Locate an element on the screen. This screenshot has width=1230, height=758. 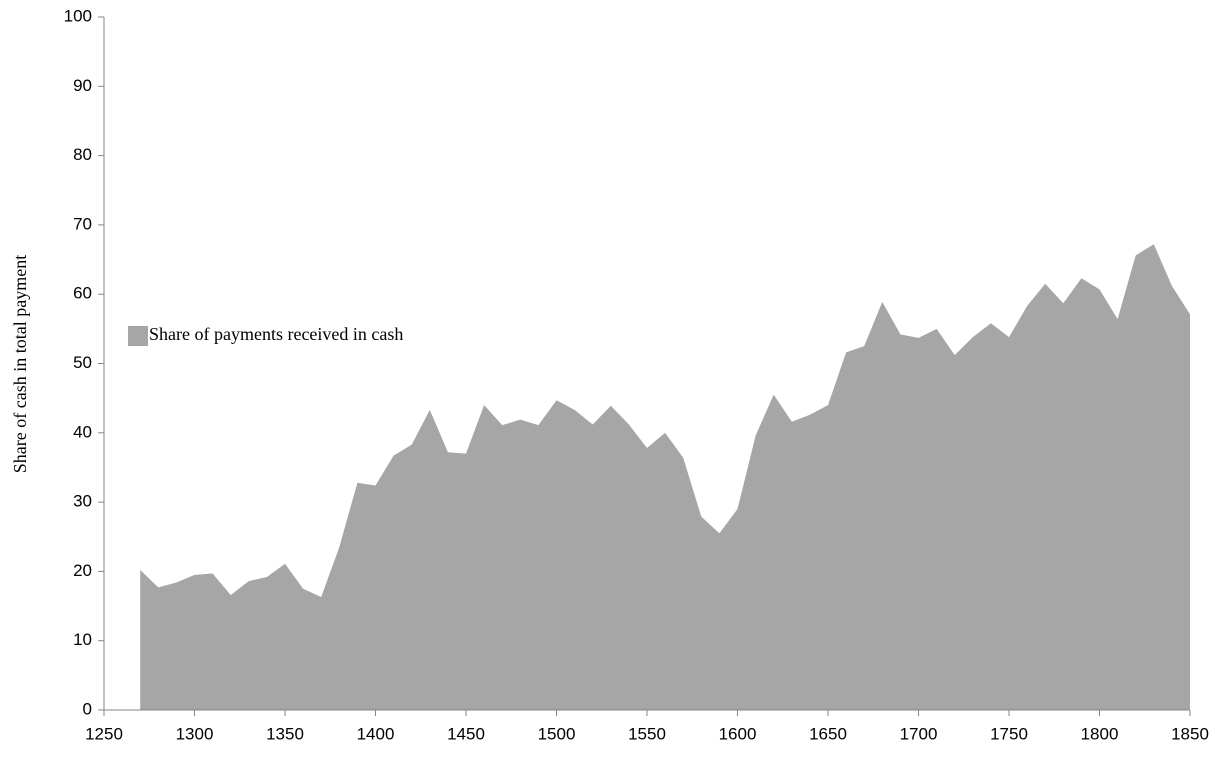
y-tick-label: 60 is located at coordinates (82, 293).